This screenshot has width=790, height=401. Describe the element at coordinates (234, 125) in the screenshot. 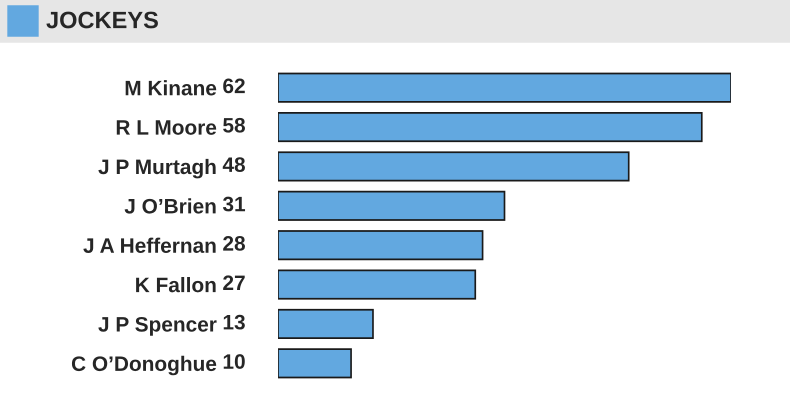

I see `data-label: 58` at that location.